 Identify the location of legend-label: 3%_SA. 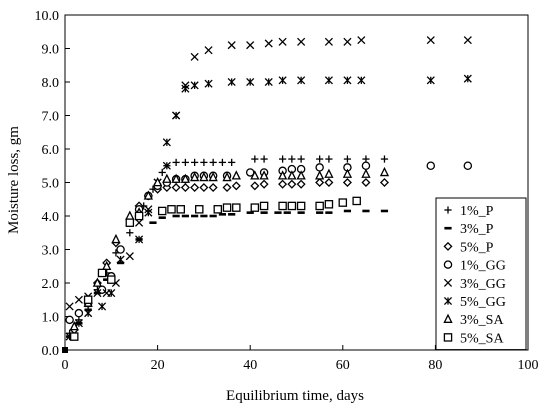
(482, 320).